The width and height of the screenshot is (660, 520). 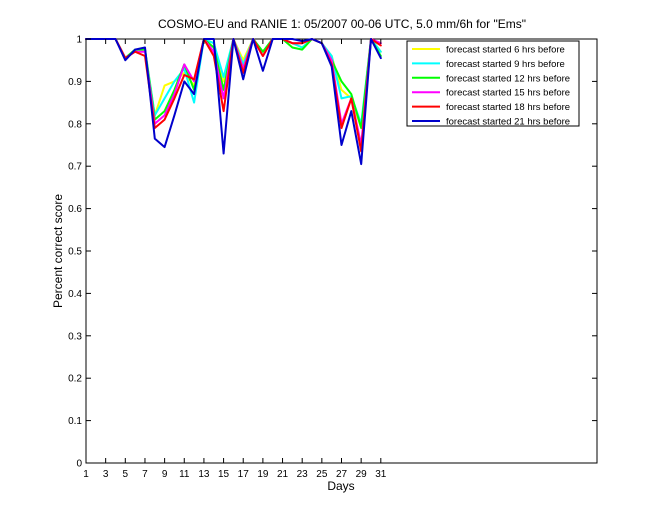 What do you see at coordinates (165, 474) in the screenshot?
I see `x-tick-label: 9` at bounding box center [165, 474].